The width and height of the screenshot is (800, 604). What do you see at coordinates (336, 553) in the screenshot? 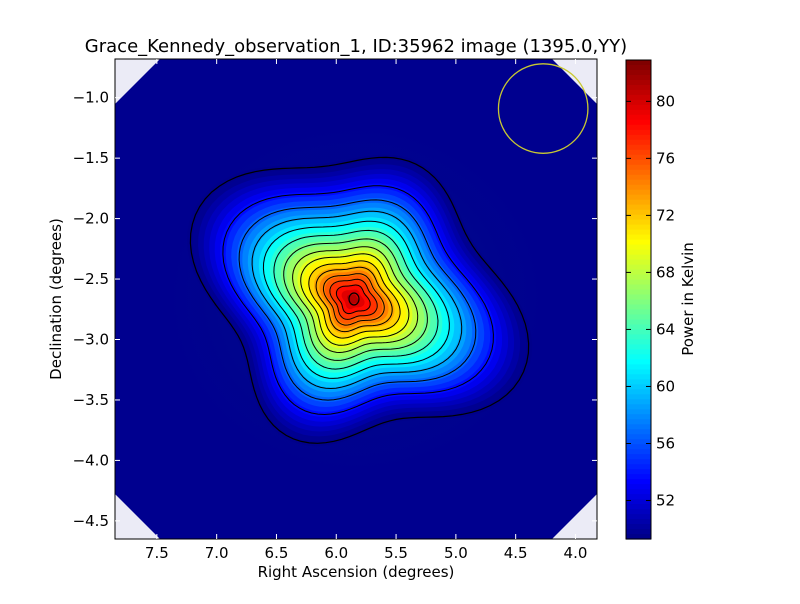
I see `x-tick-label: 6.0` at bounding box center [336, 553].